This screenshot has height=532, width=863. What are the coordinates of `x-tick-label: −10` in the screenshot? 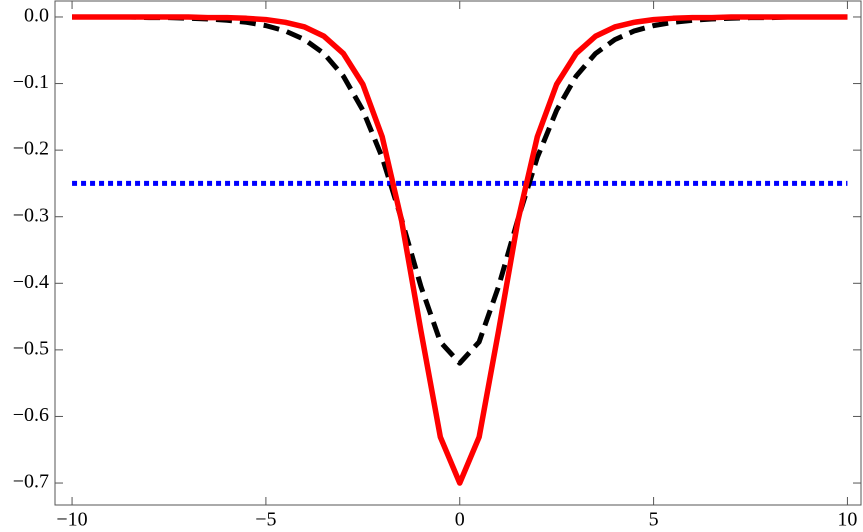 It's located at (71, 520).